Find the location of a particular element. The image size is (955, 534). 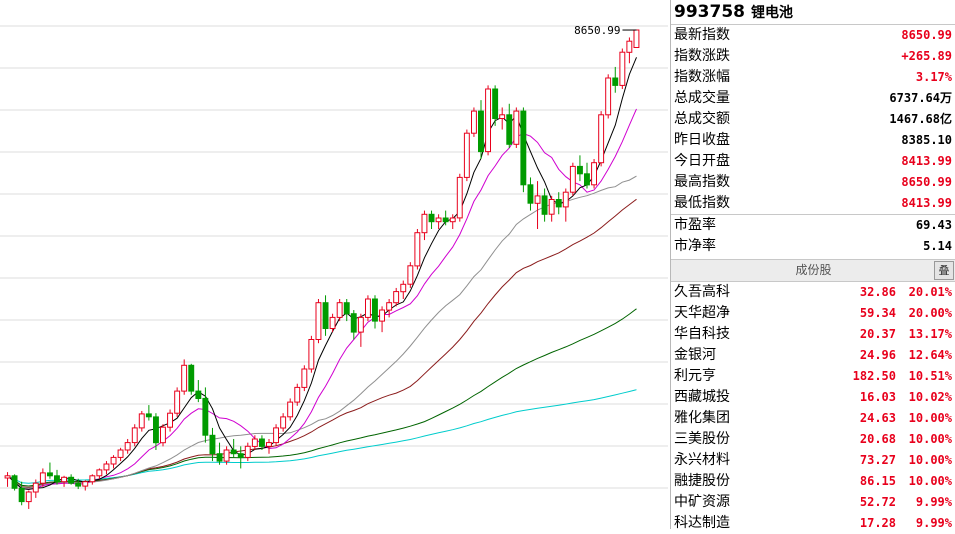

constituents-tab: 成份股 叠 is located at coordinates (813, 270).